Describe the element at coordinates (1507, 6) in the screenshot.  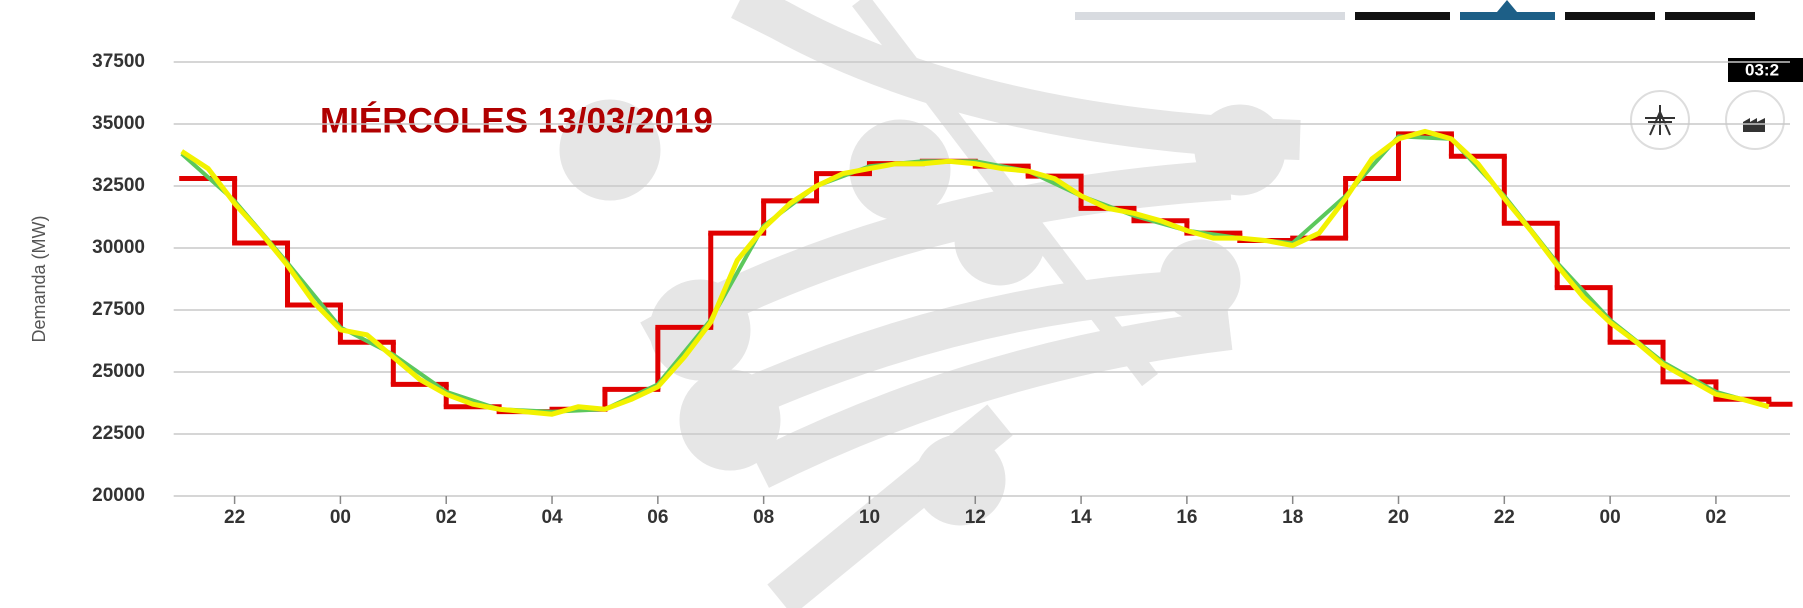
I see `toolbar-arrow` at that location.